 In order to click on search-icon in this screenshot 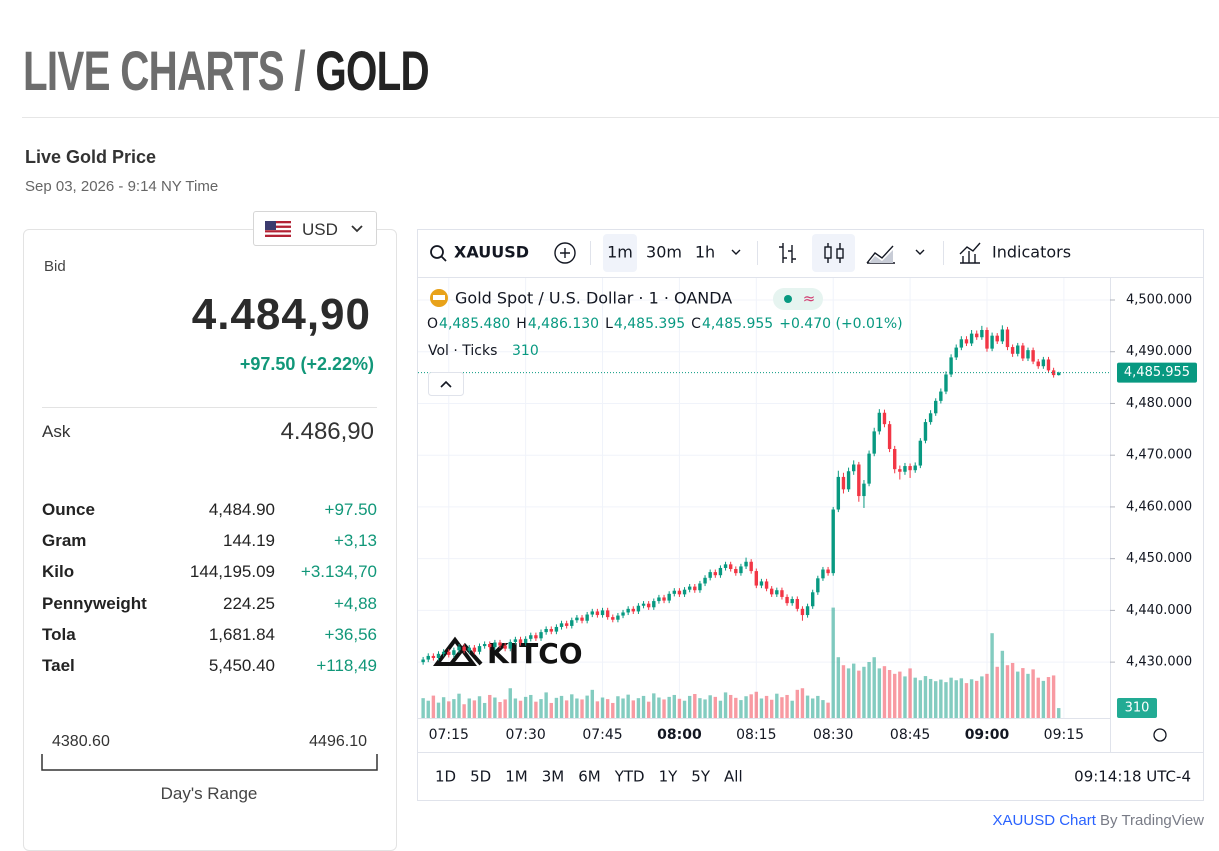, I will do `click(437, 252)`.